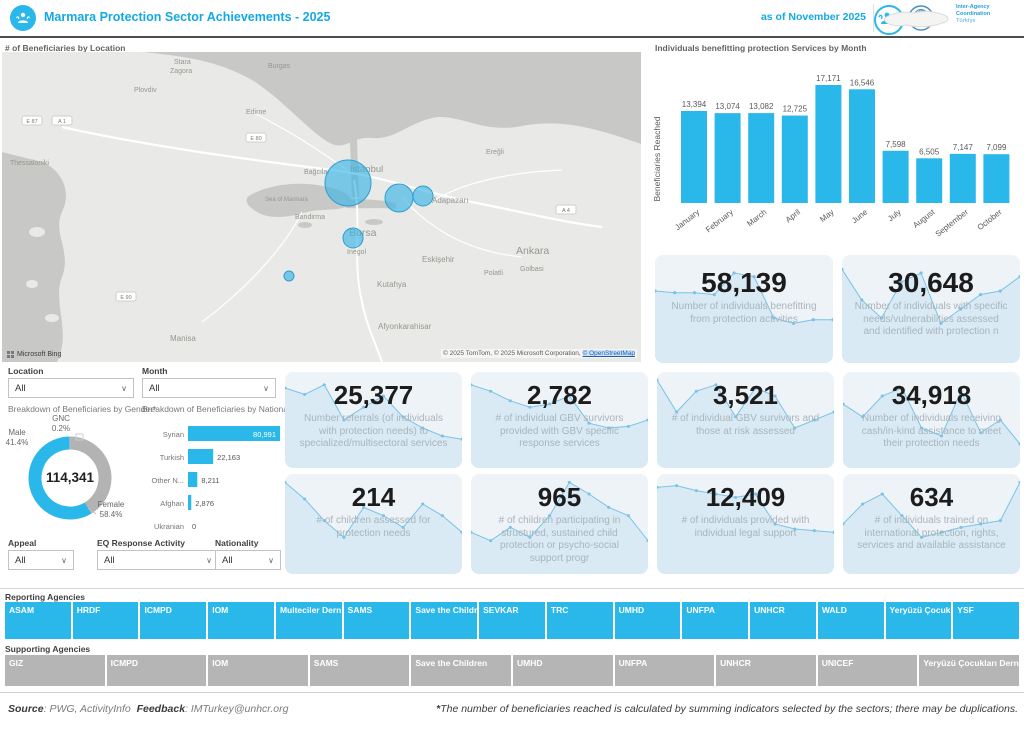  I want to click on monthly-xaxis-tick: March, so click(756, 217).